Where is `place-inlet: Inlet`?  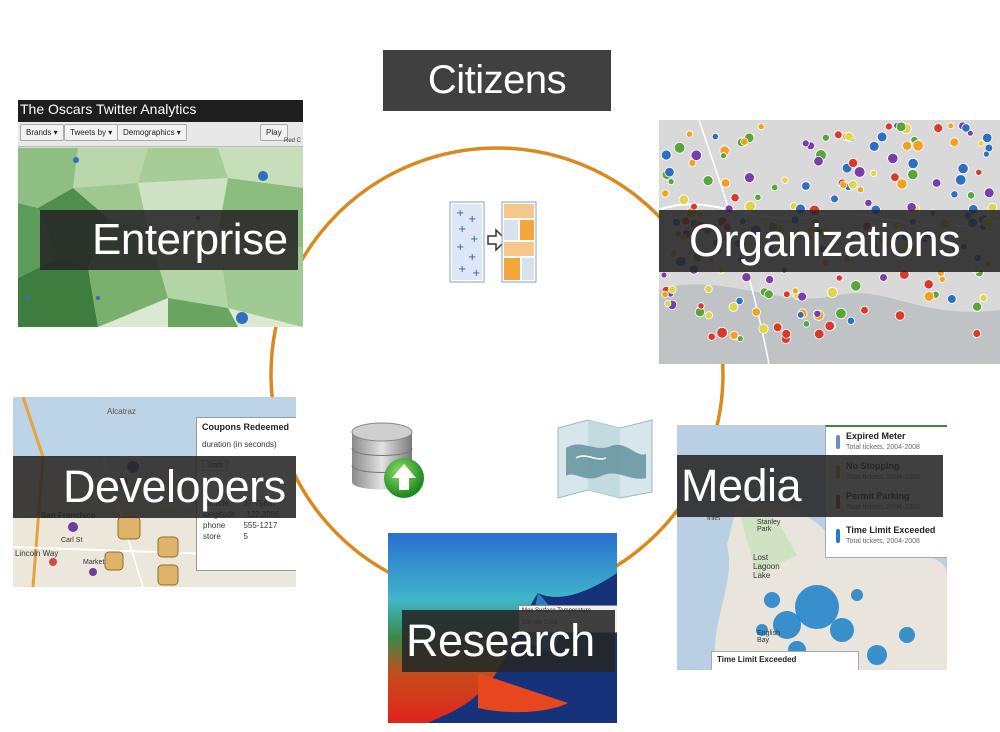
place-inlet: Inlet is located at coordinates (714, 518).